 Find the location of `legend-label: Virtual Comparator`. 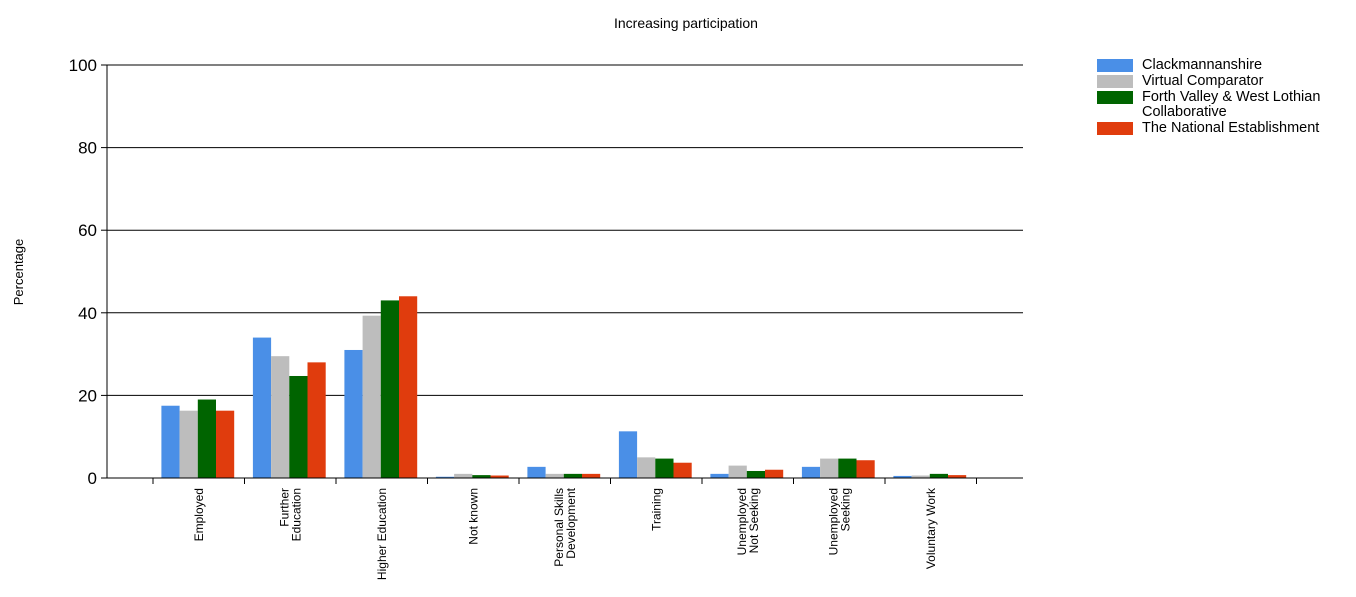

legend-label: Virtual Comparator is located at coordinates (1203, 81).